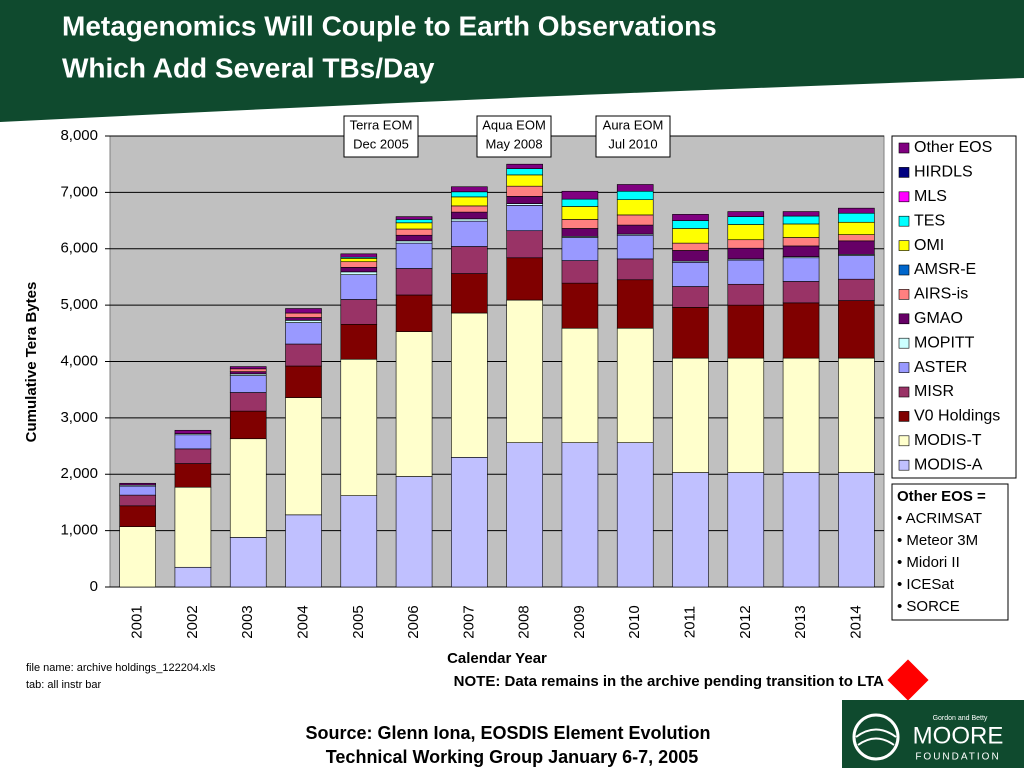  Describe the element at coordinates (957, 416) in the screenshot. I see `legend-label: V0 Holdings` at that location.